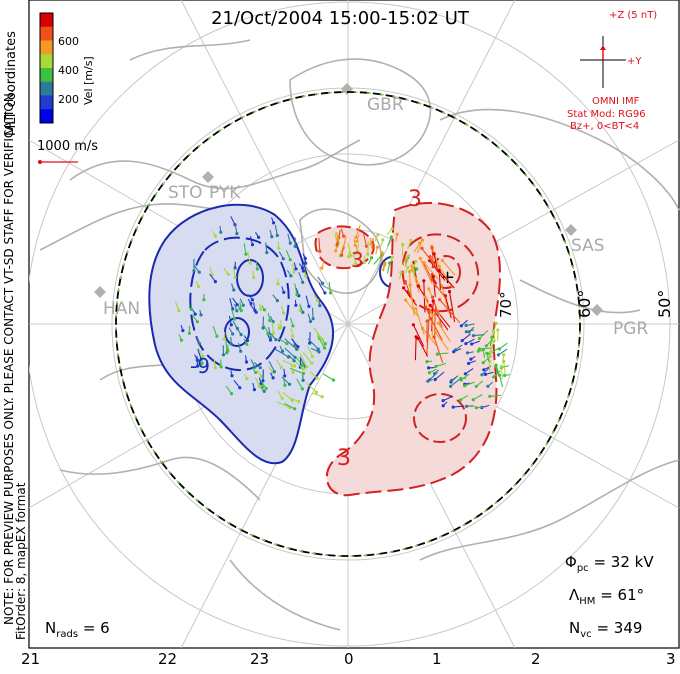  I want to click on mlt-tick-1: 1, so click(437, 659).